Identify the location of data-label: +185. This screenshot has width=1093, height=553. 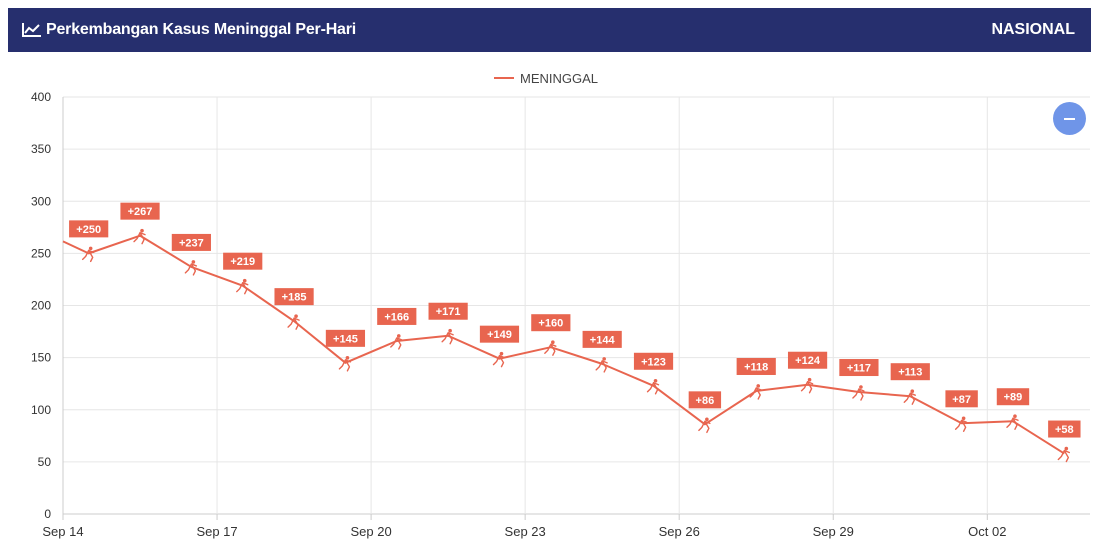
(294, 298).